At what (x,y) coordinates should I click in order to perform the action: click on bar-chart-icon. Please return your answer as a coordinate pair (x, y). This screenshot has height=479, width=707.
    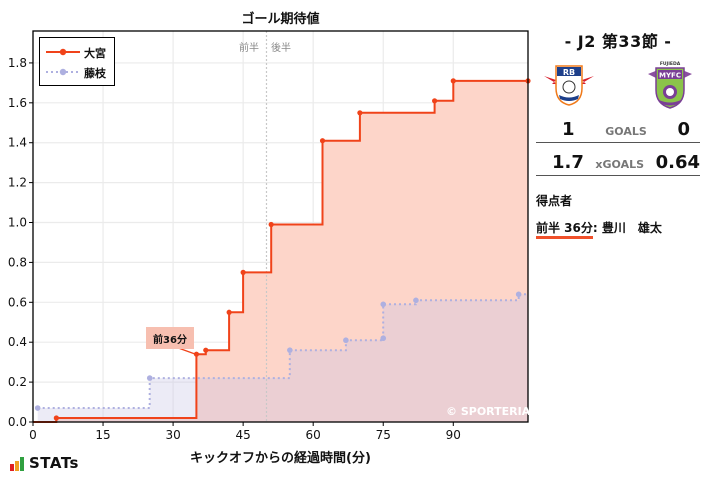
    Looking at the image, I should click on (17, 464).